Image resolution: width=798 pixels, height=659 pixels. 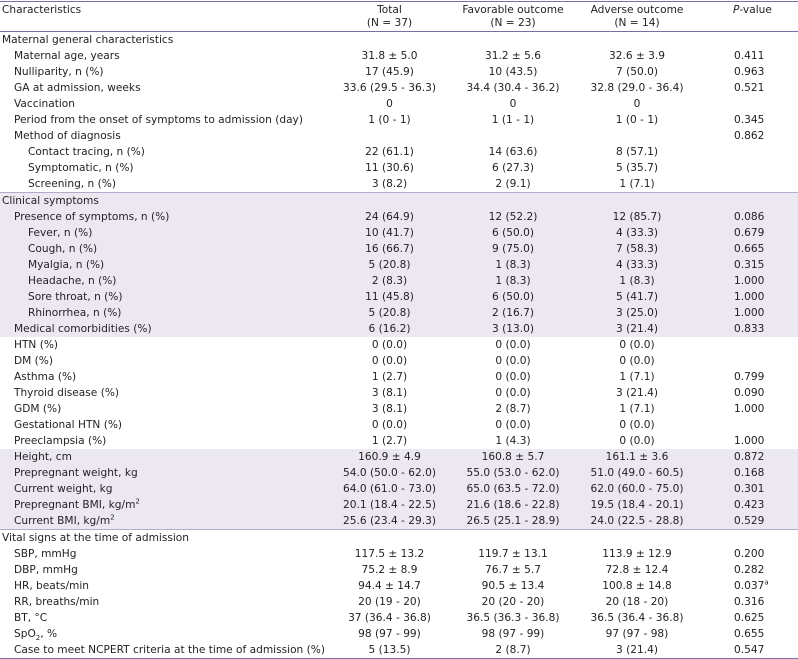 What do you see at coordinates (63, 249) in the screenshot?
I see `row-label: Cough, n (%)` at bounding box center [63, 249].